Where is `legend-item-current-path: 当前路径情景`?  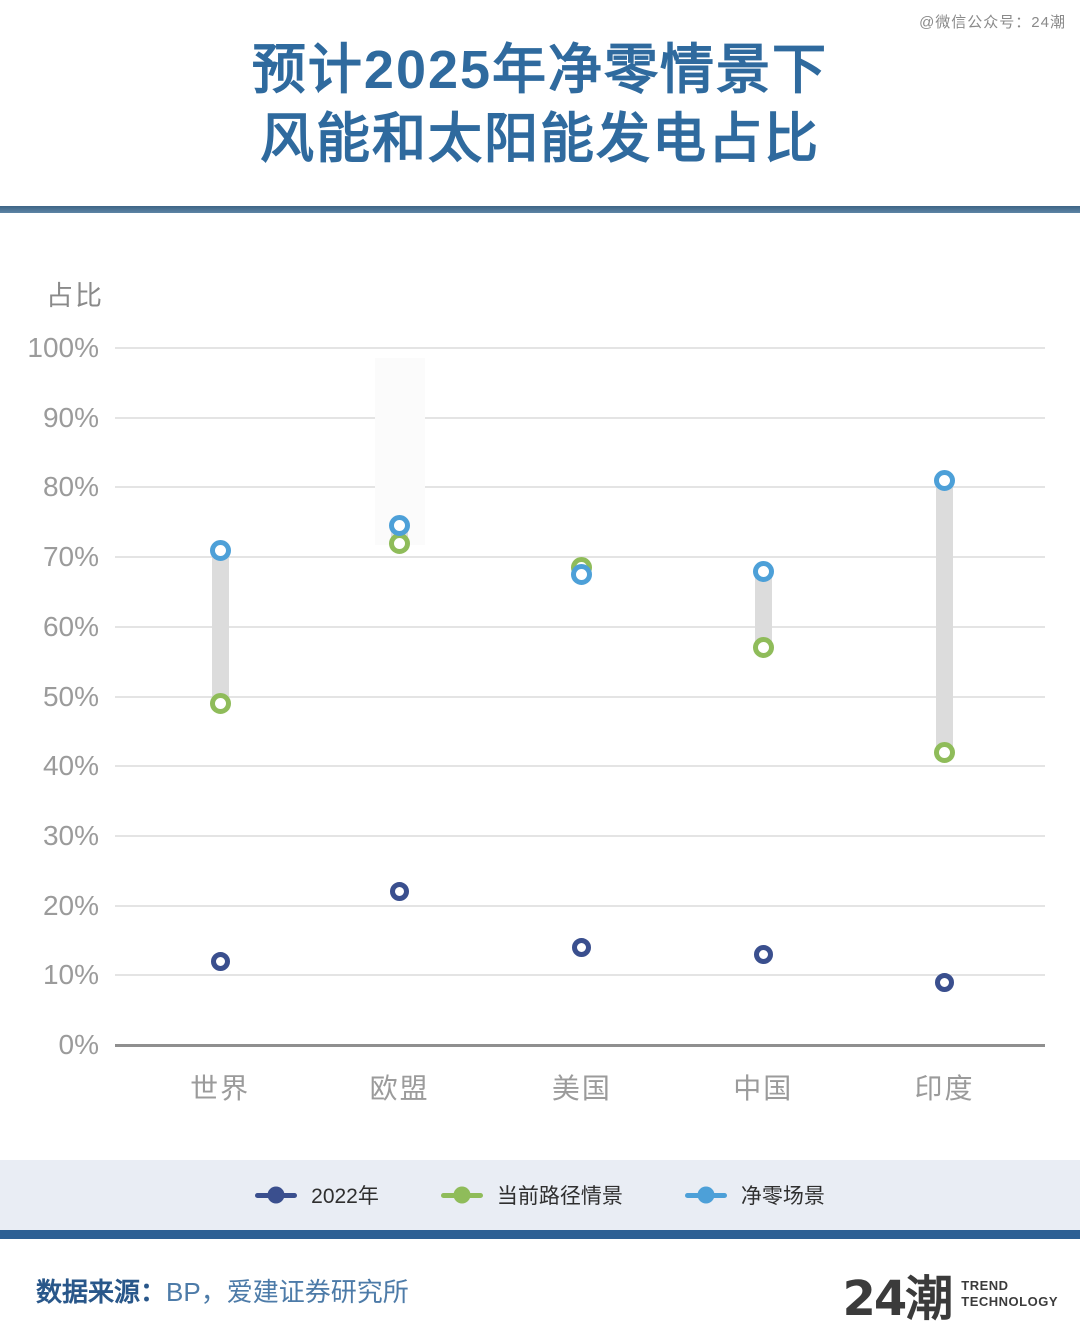 legend-item-current-path: 当前路径情景 is located at coordinates (531, 1195).